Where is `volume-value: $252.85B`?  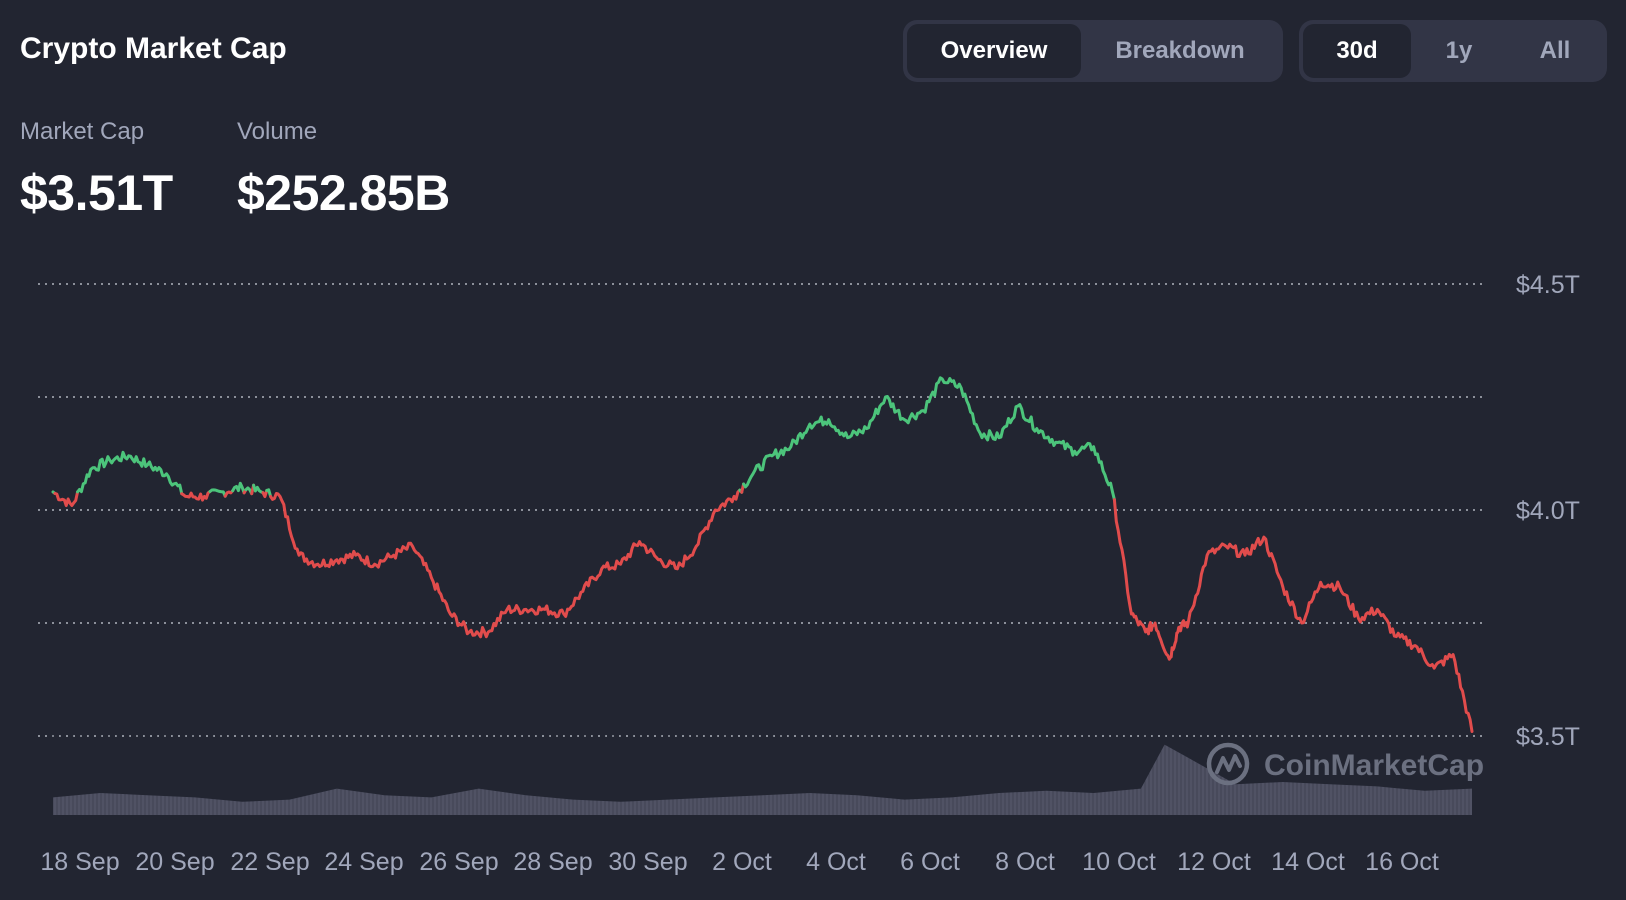 volume-value: $252.85B is located at coordinates (343, 193).